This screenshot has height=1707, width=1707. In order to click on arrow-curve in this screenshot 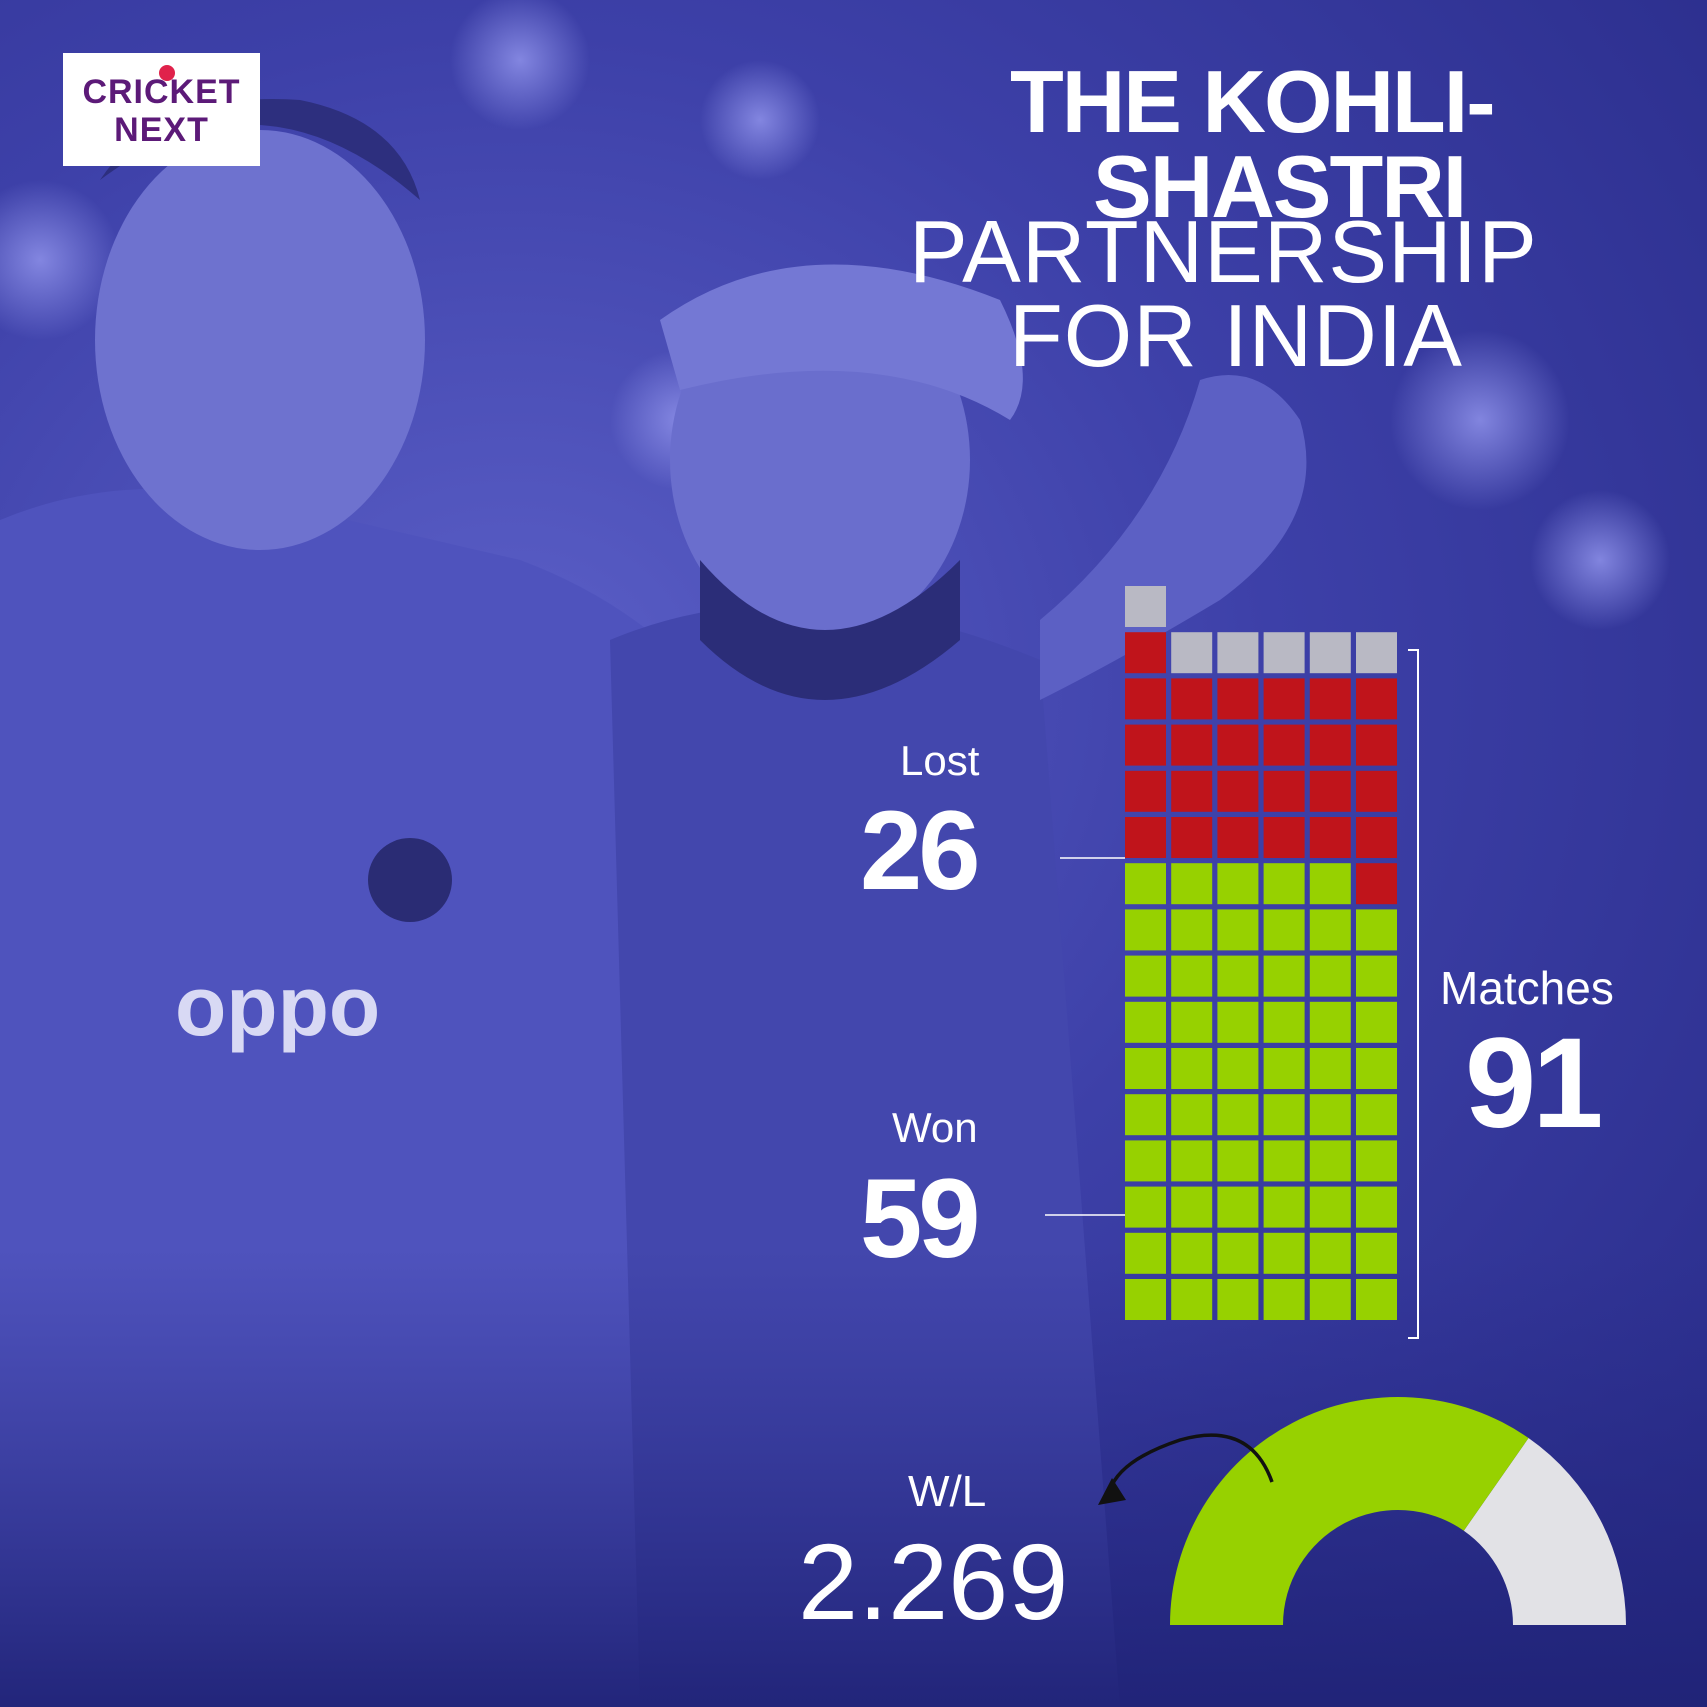, I will do `click(1191, 1462)`.